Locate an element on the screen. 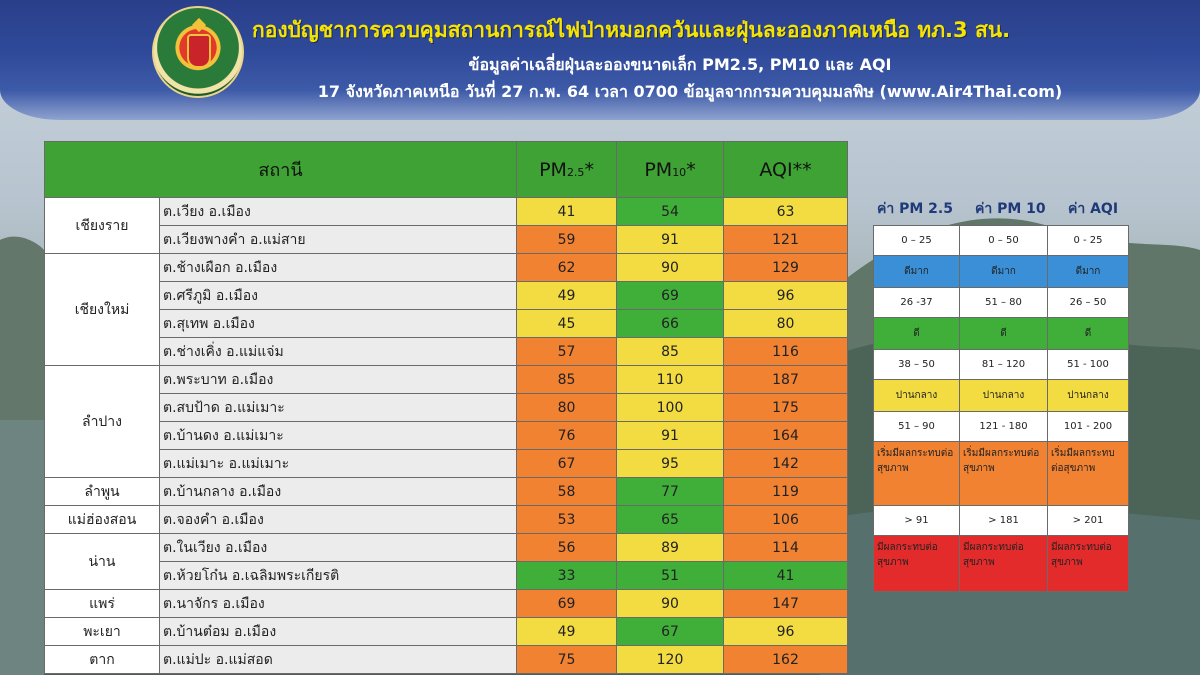  station-cell: ต.พระบาท อ.เมือง is located at coordinates (338, 379).